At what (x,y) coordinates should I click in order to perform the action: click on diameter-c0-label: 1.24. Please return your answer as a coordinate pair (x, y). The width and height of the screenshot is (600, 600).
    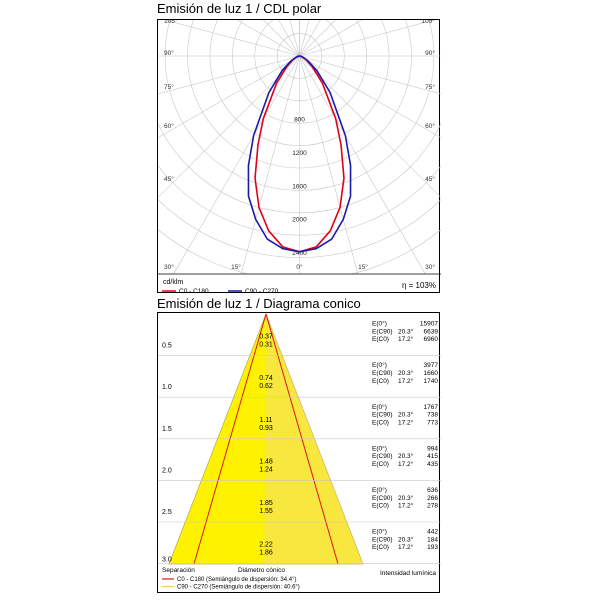
    Looking at the image, I should click on (266, 469).